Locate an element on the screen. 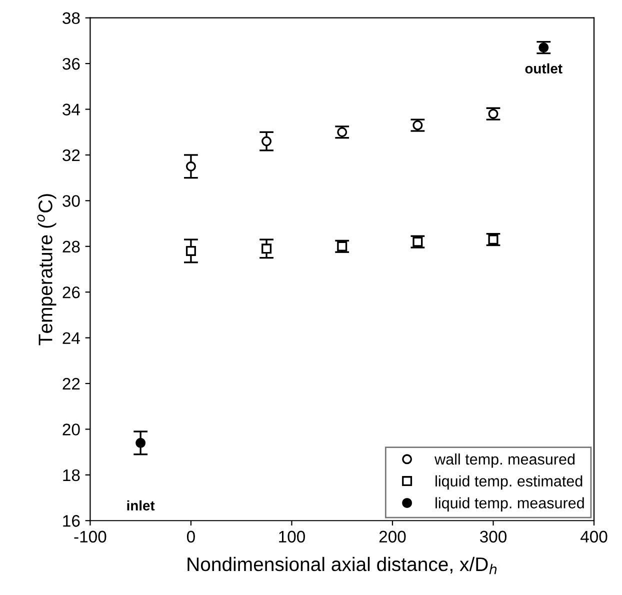  y-tick-label: 26 is located at coordinates (71, 292).